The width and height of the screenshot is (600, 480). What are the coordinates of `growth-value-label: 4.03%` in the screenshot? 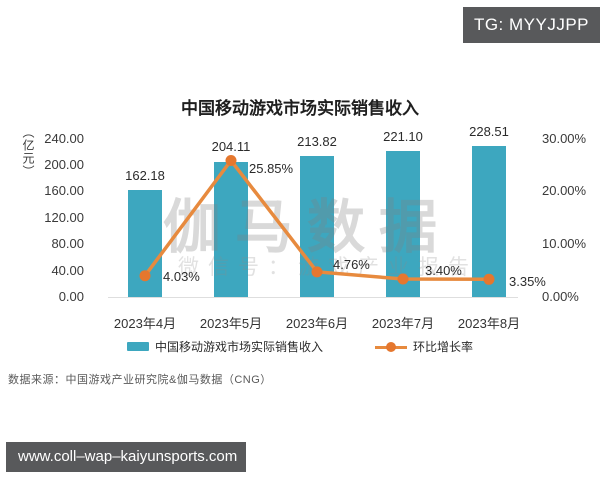 It's located at (181, 276).